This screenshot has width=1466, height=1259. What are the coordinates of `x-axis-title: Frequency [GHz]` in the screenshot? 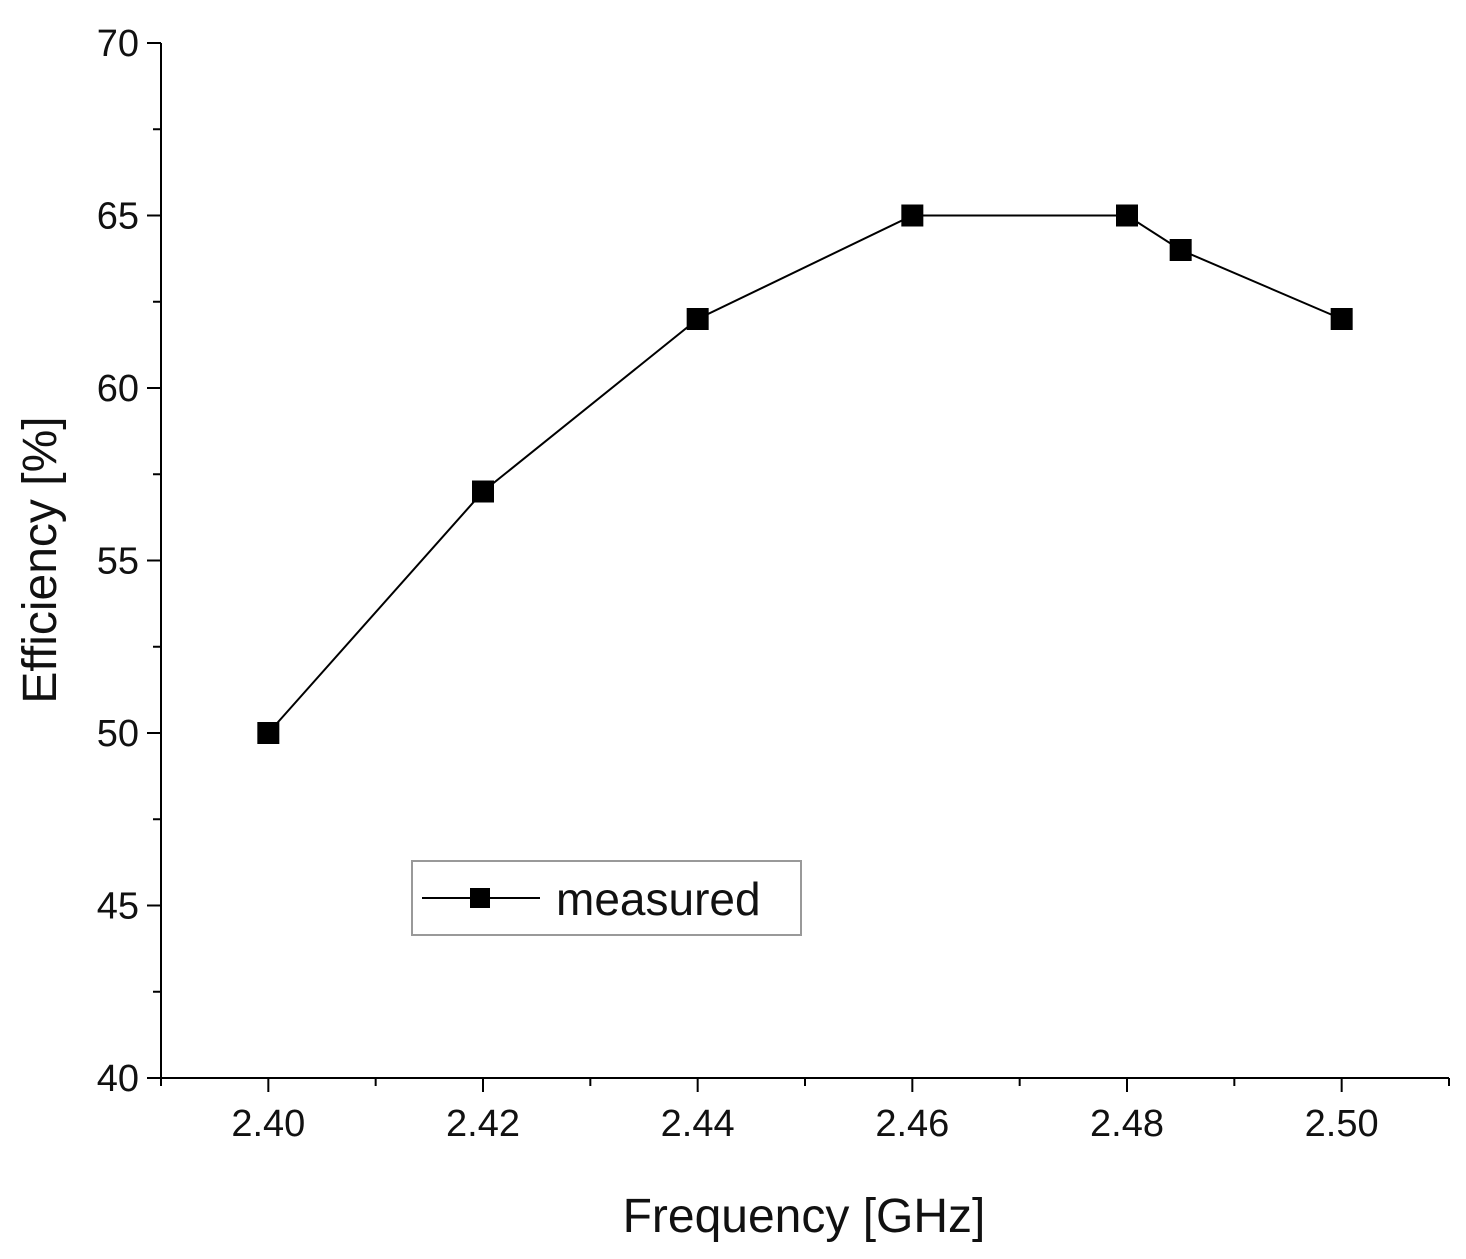 It's located at (804, 1216).